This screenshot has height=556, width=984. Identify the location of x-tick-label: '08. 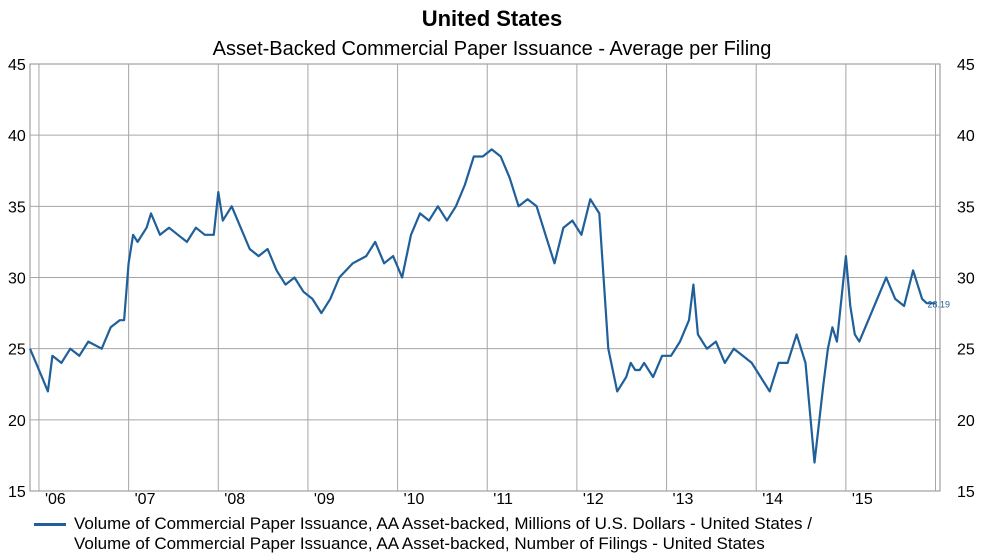
(234, 499).